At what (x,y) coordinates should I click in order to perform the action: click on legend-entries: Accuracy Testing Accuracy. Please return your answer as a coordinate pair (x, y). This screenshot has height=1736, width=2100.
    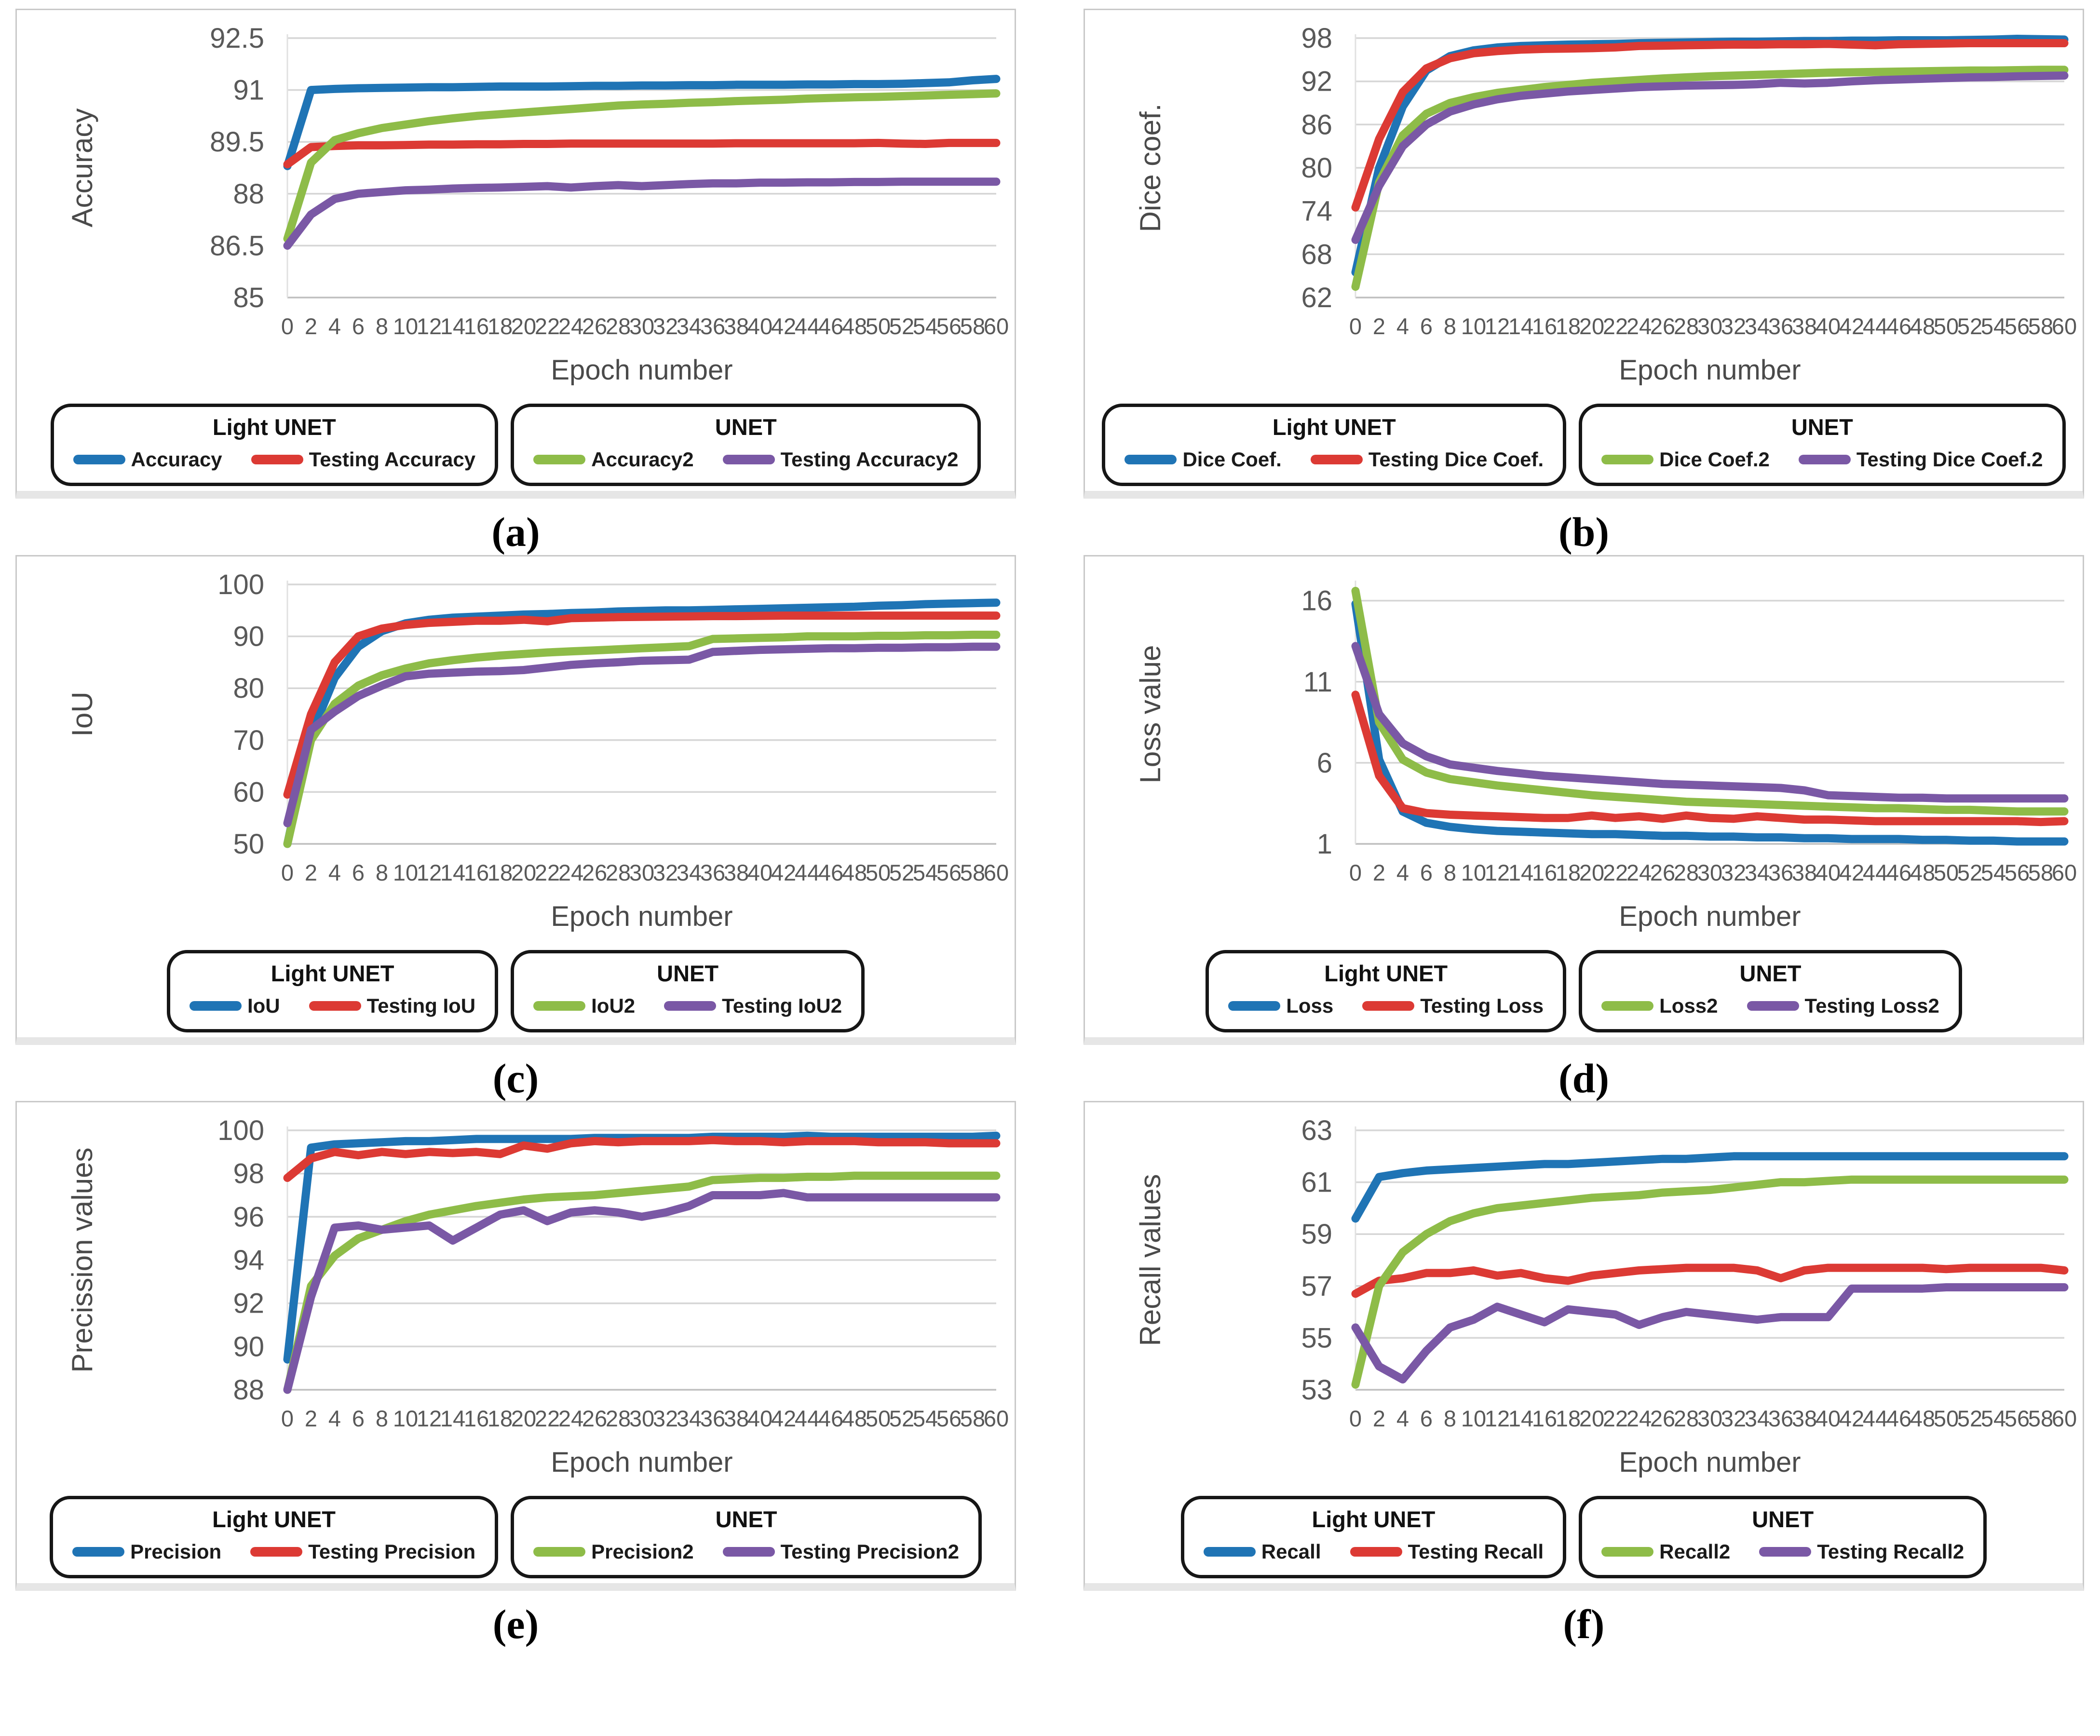
    Looking at the image, I should click on (274, 459).